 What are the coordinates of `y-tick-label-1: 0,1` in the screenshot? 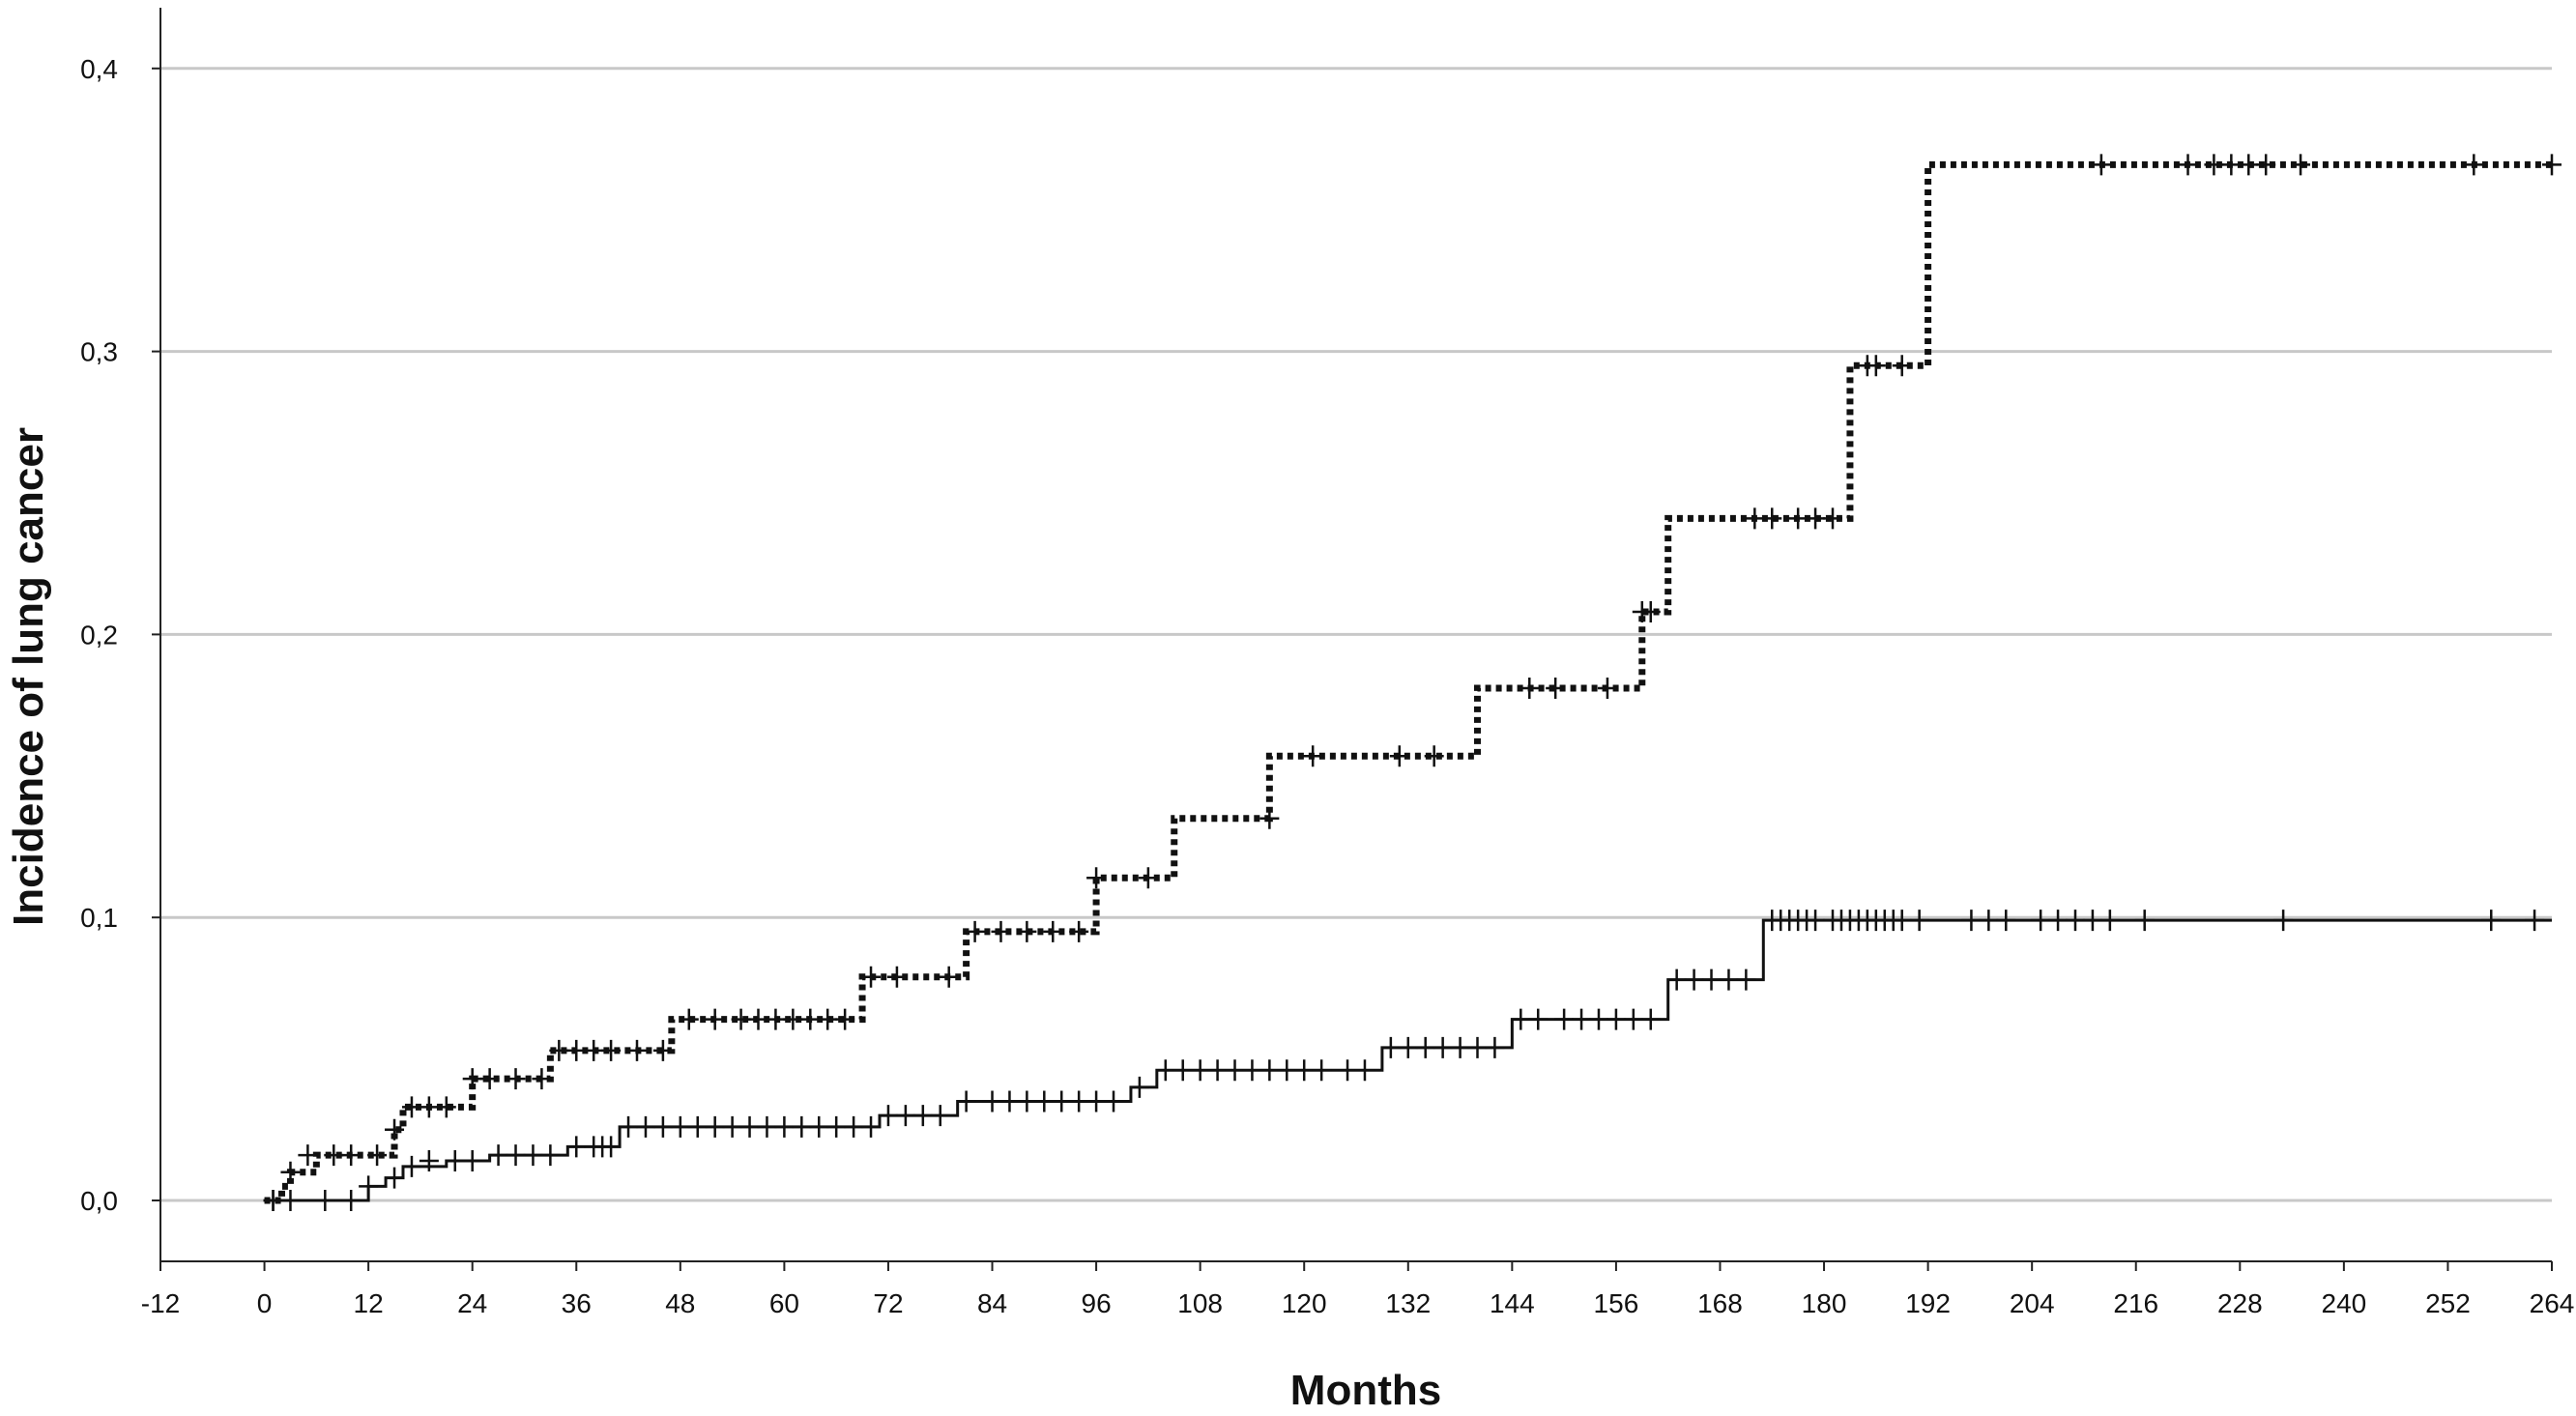 It's located at (99, 918).